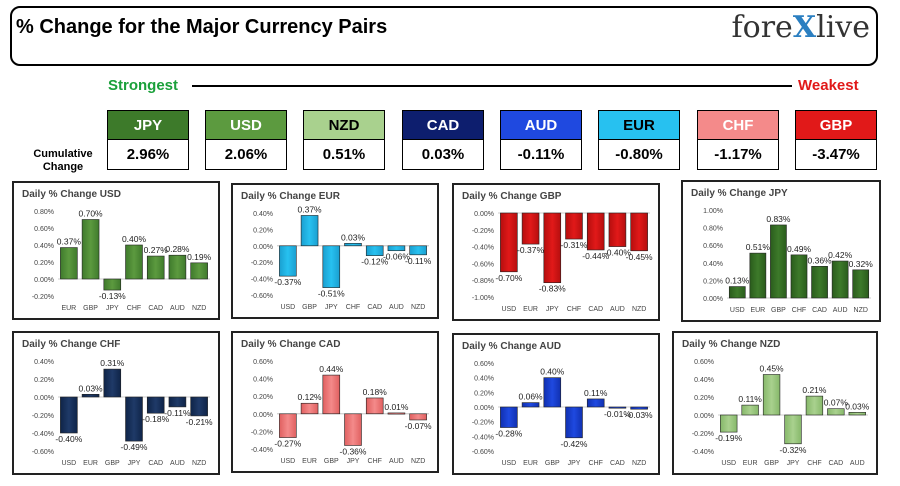 The width and height of the screenshot is (900, 486). Describe the element at coordinates (595, 256) in the screenshot. I see `bar-value-label: -0.44%` at that location.